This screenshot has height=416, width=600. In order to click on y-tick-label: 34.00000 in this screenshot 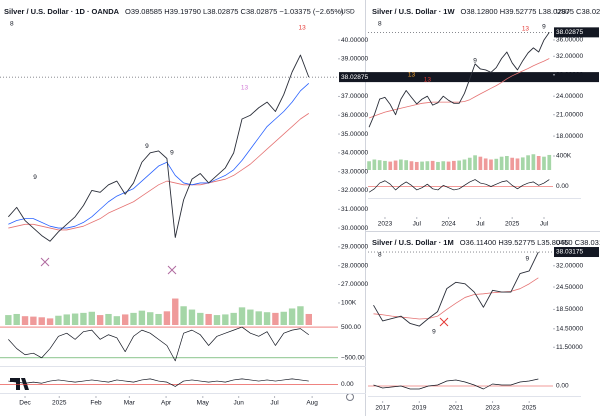, I will do `click(354, 153)`.